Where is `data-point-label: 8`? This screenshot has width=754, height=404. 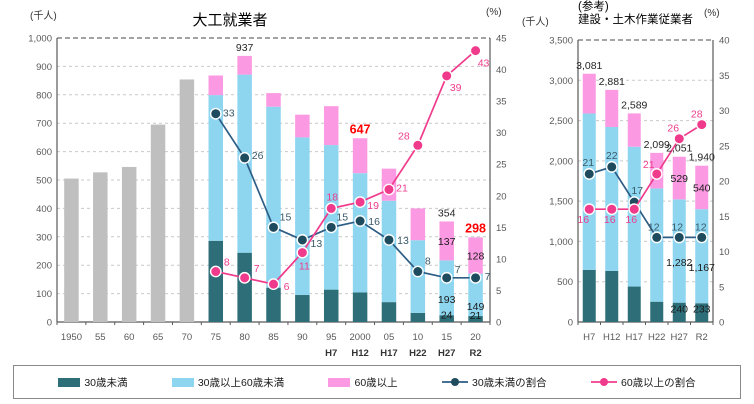
data-point-label: 8 is located at coordinates (428, 262).